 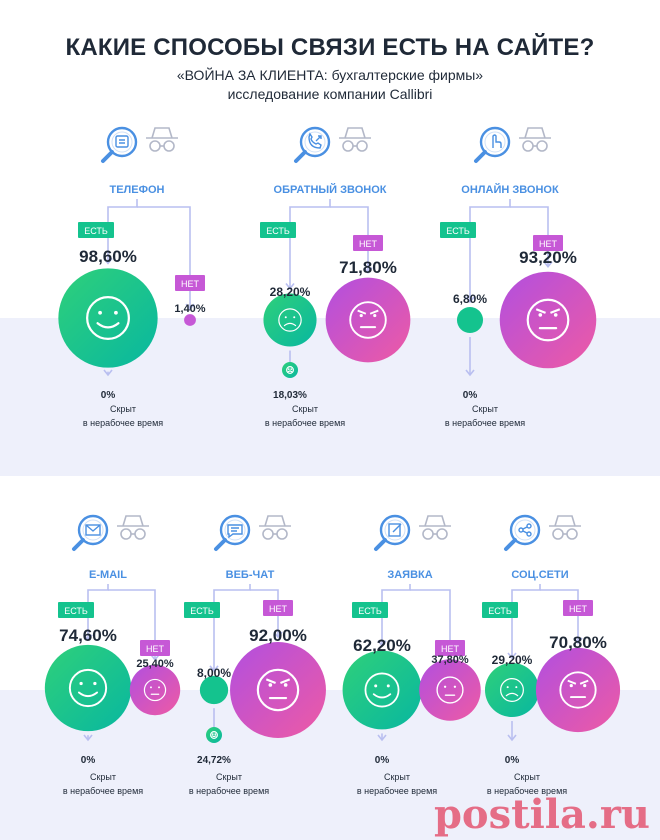 I want to click on channel-3-tag-yes-bg, so click(x=458, y=230).